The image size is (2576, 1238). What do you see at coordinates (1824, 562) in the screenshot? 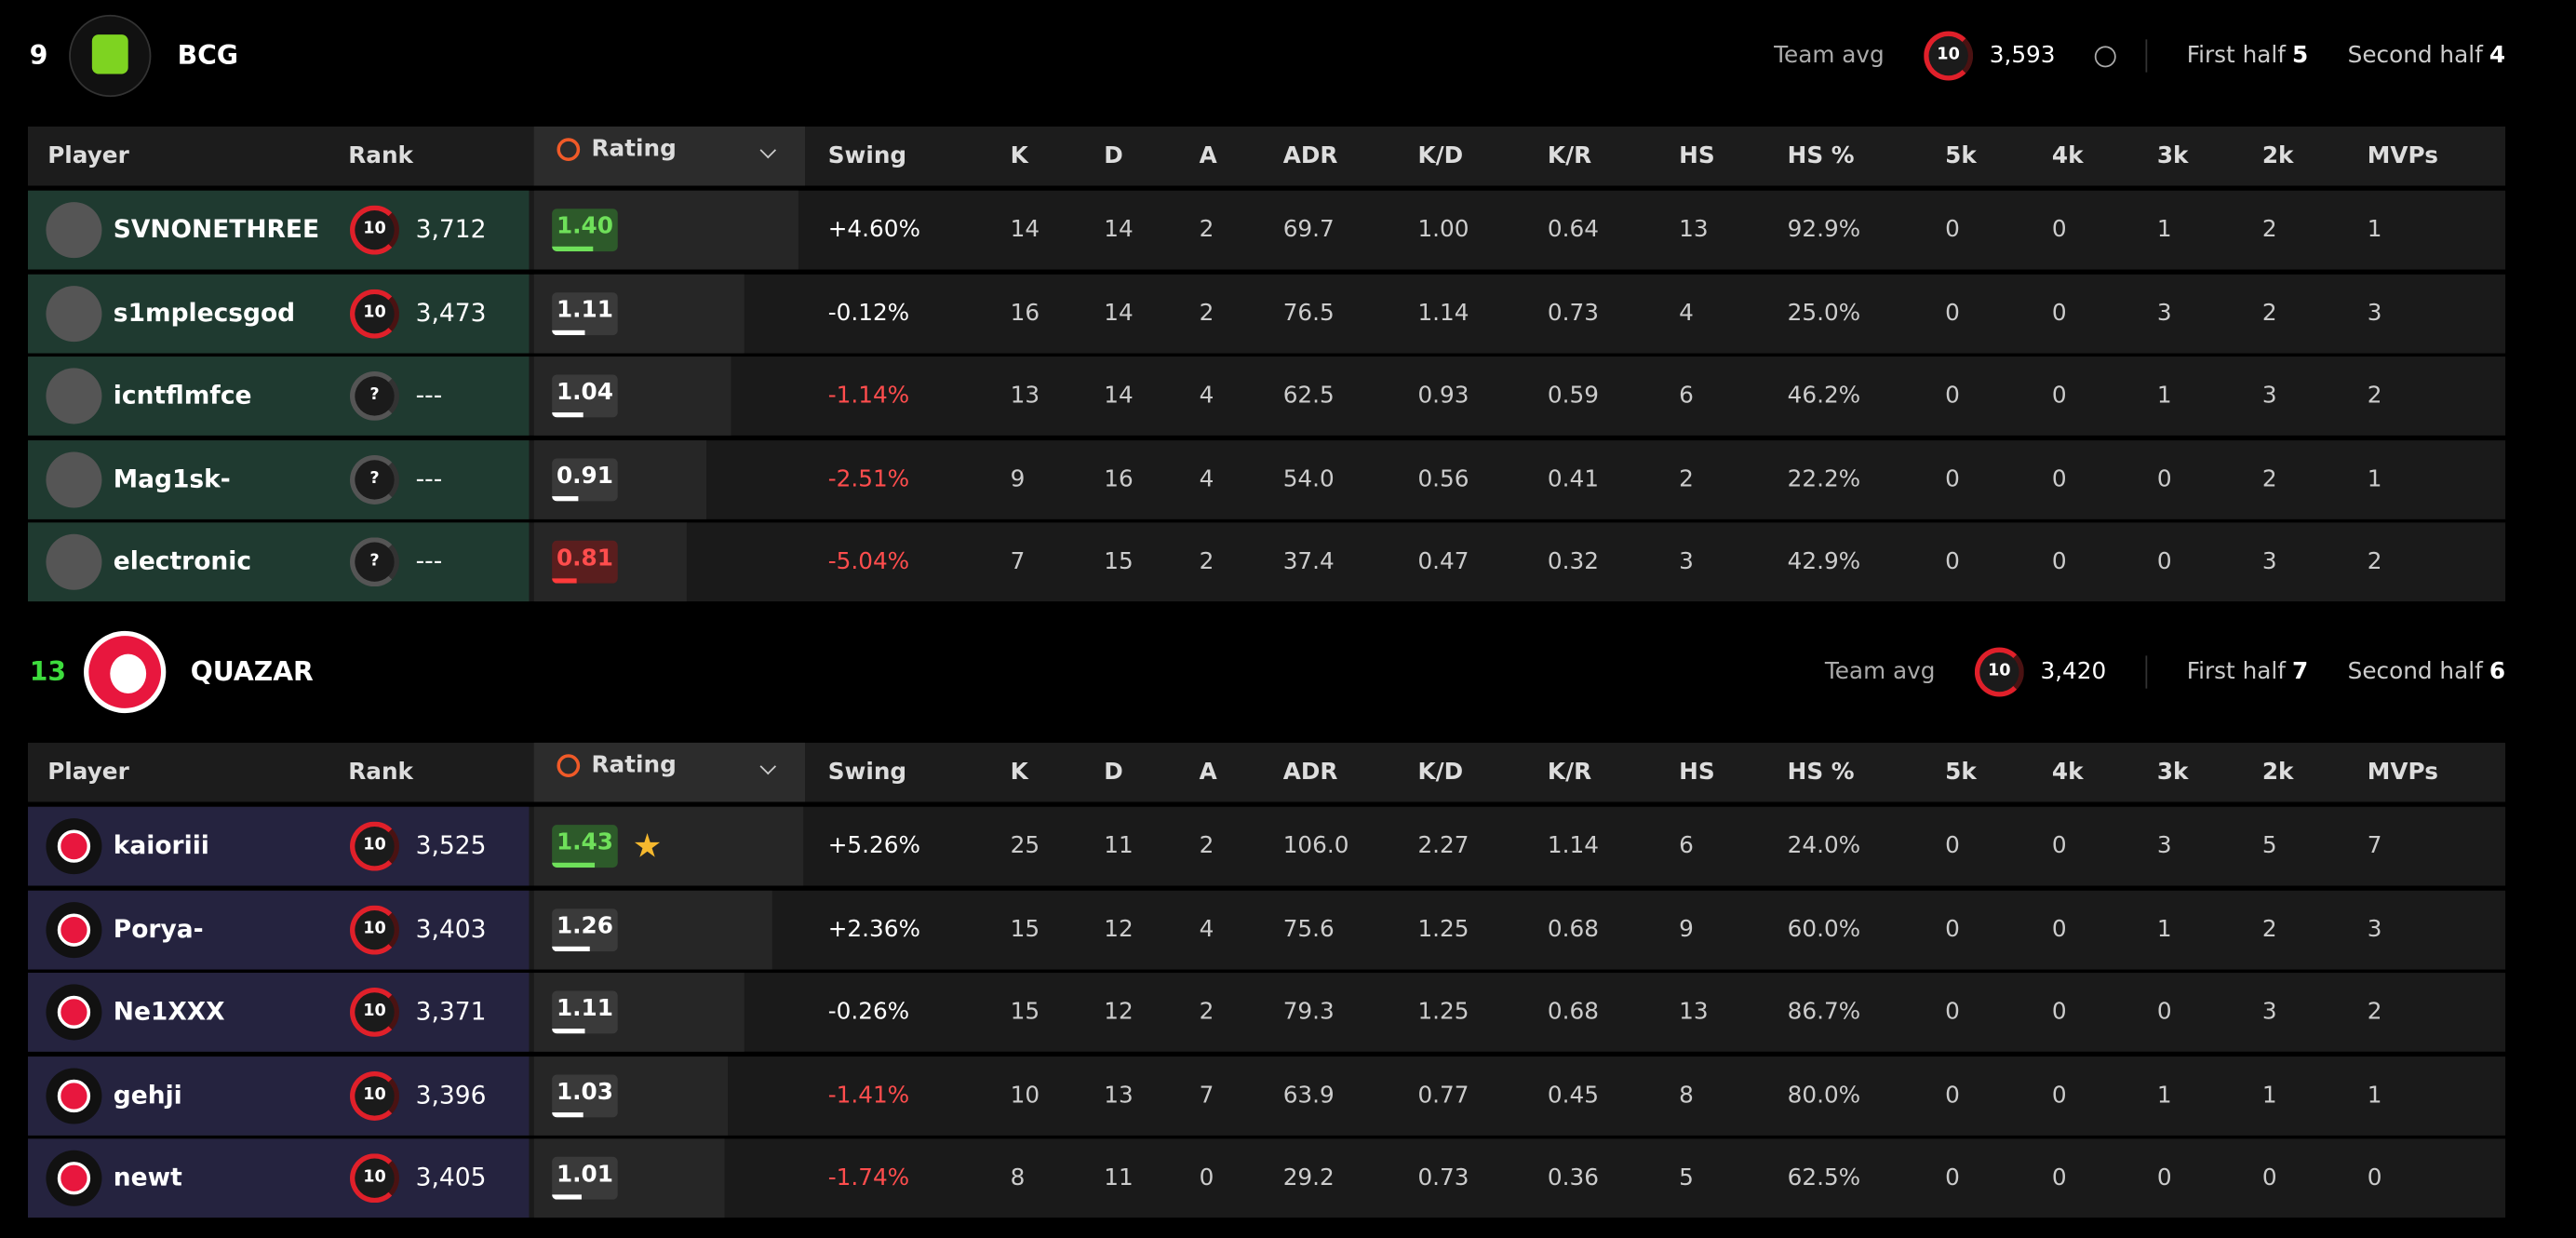
I see `stat-value: 42.9%` at bounding box center [1824, 562].